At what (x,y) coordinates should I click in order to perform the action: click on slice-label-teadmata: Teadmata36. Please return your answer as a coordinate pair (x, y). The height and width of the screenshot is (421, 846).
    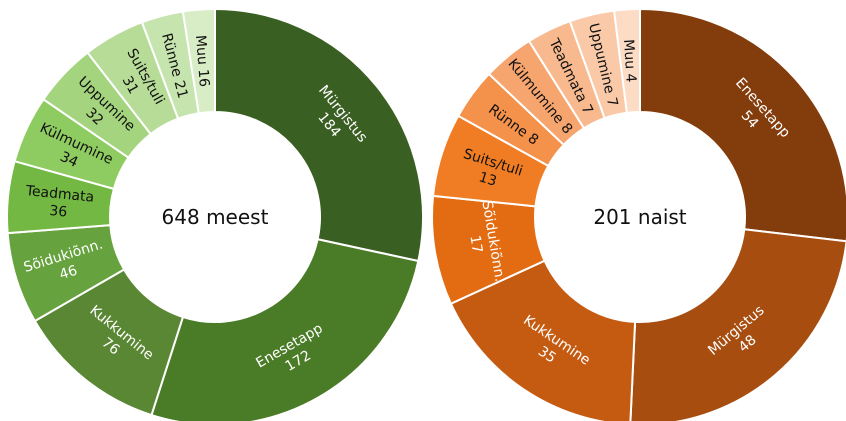
    Looking at the image, I should click on (58, 203).